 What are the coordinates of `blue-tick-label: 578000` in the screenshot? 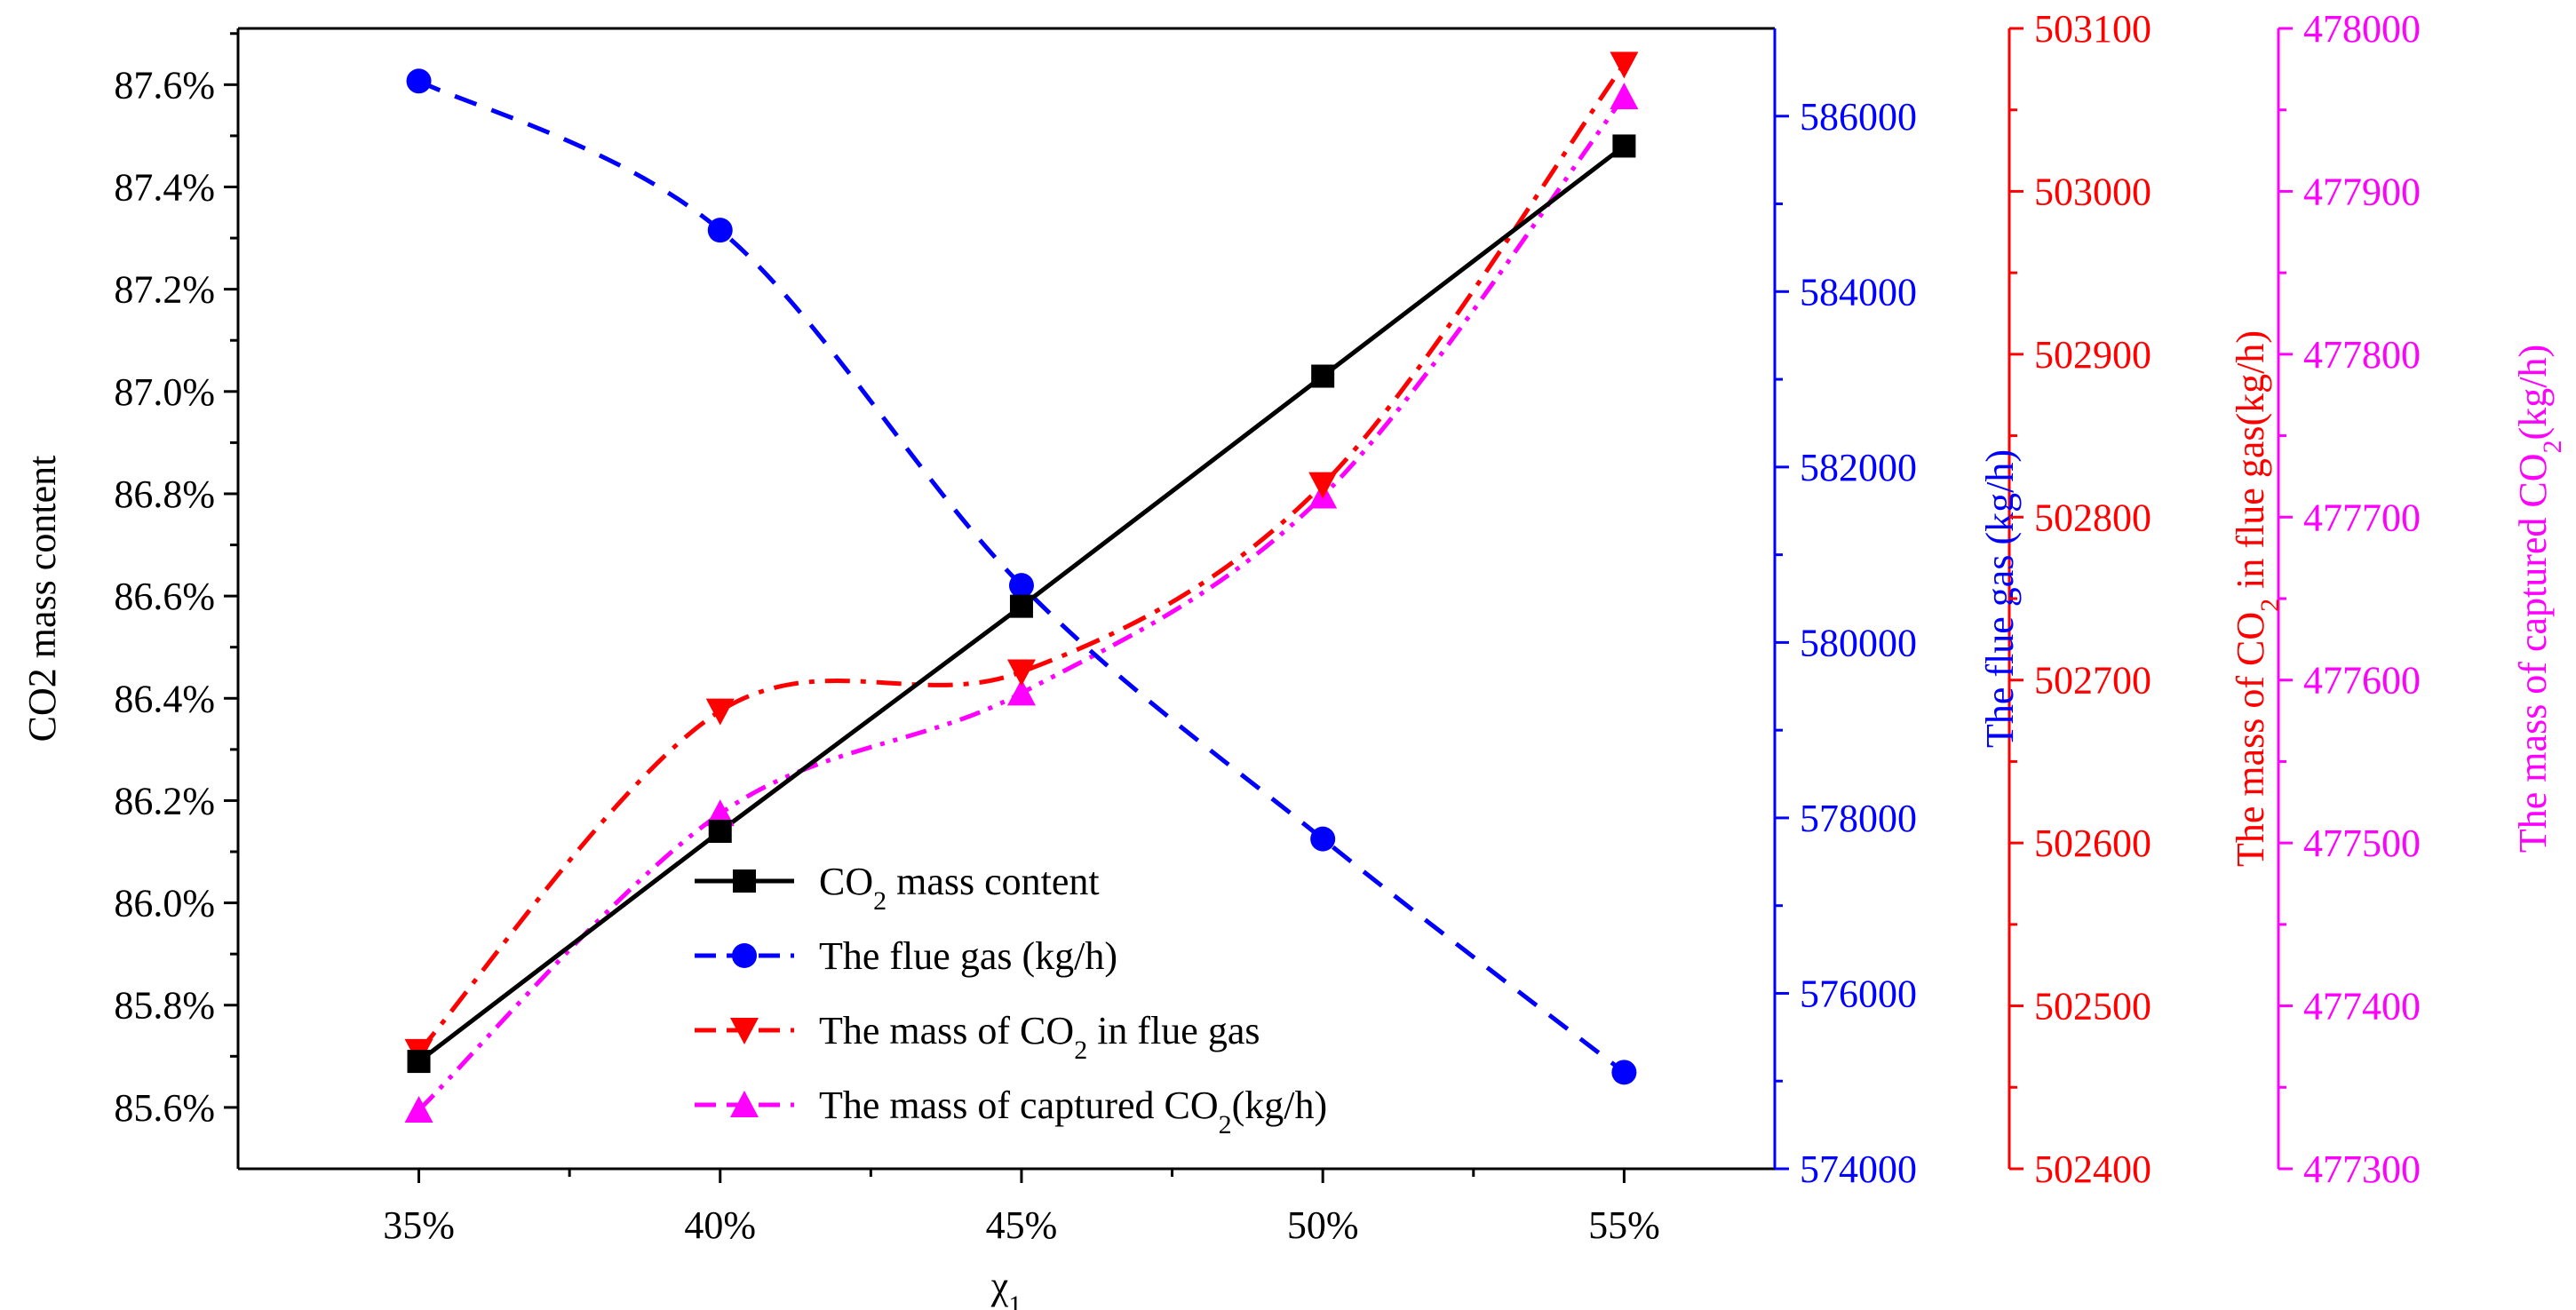 It's located at (1858, 818).